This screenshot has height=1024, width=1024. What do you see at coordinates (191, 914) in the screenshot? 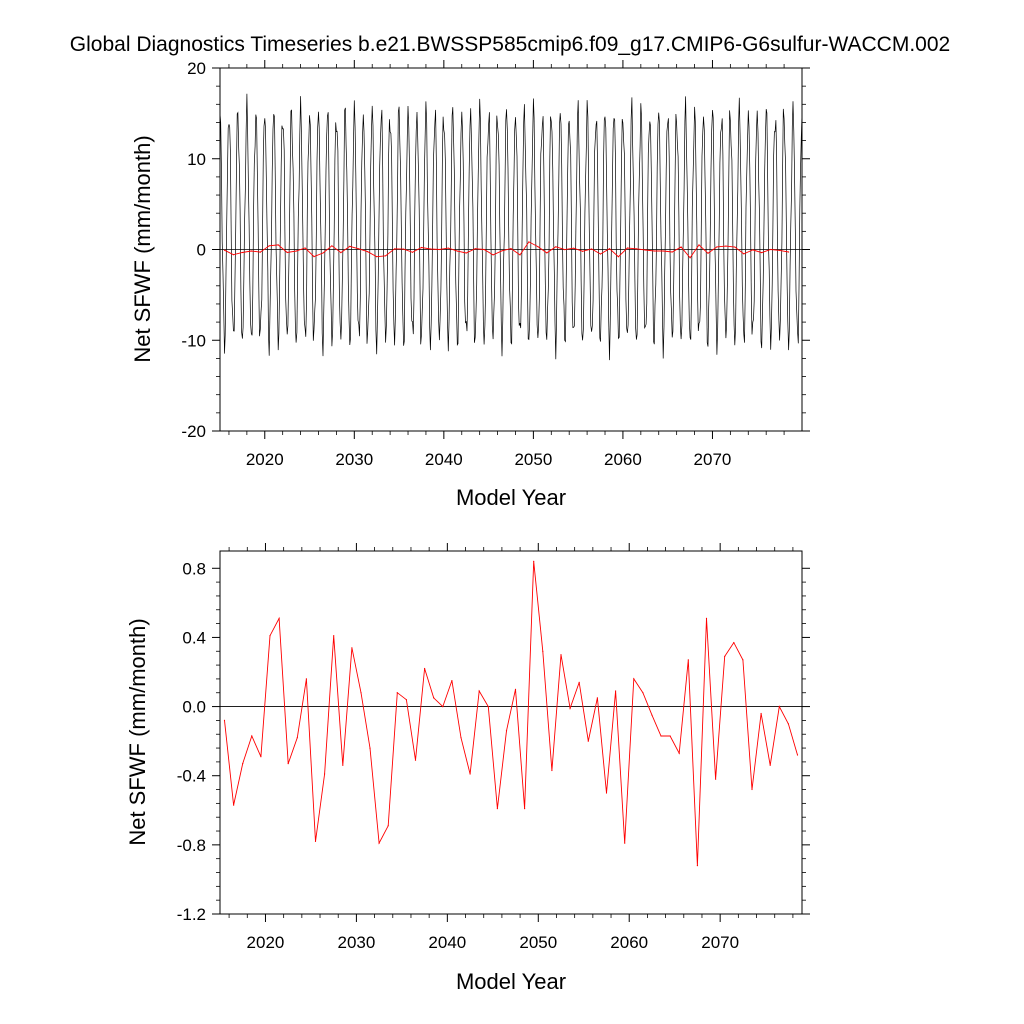
I see `y-tick-label: -1.2` at bounding box center [191, 914].